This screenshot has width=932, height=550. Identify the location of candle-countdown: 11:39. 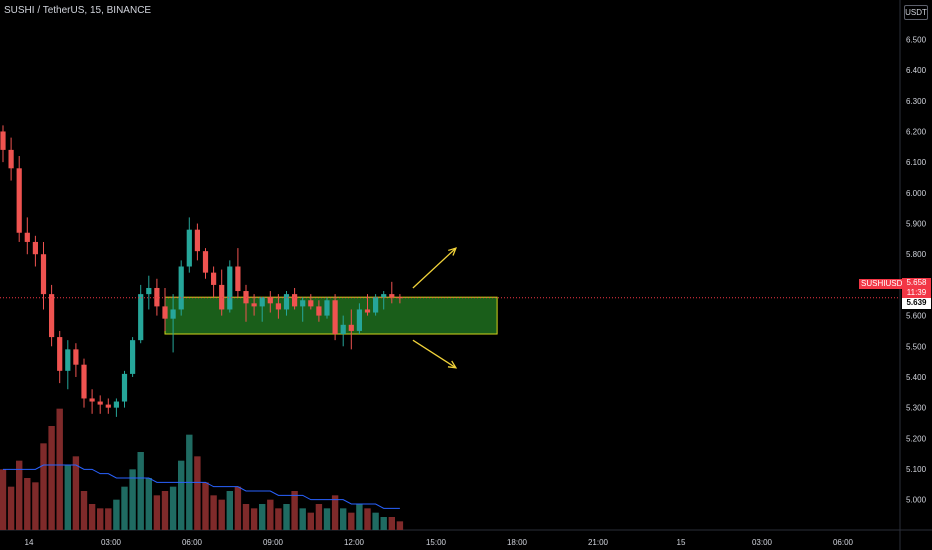
(916, 292).